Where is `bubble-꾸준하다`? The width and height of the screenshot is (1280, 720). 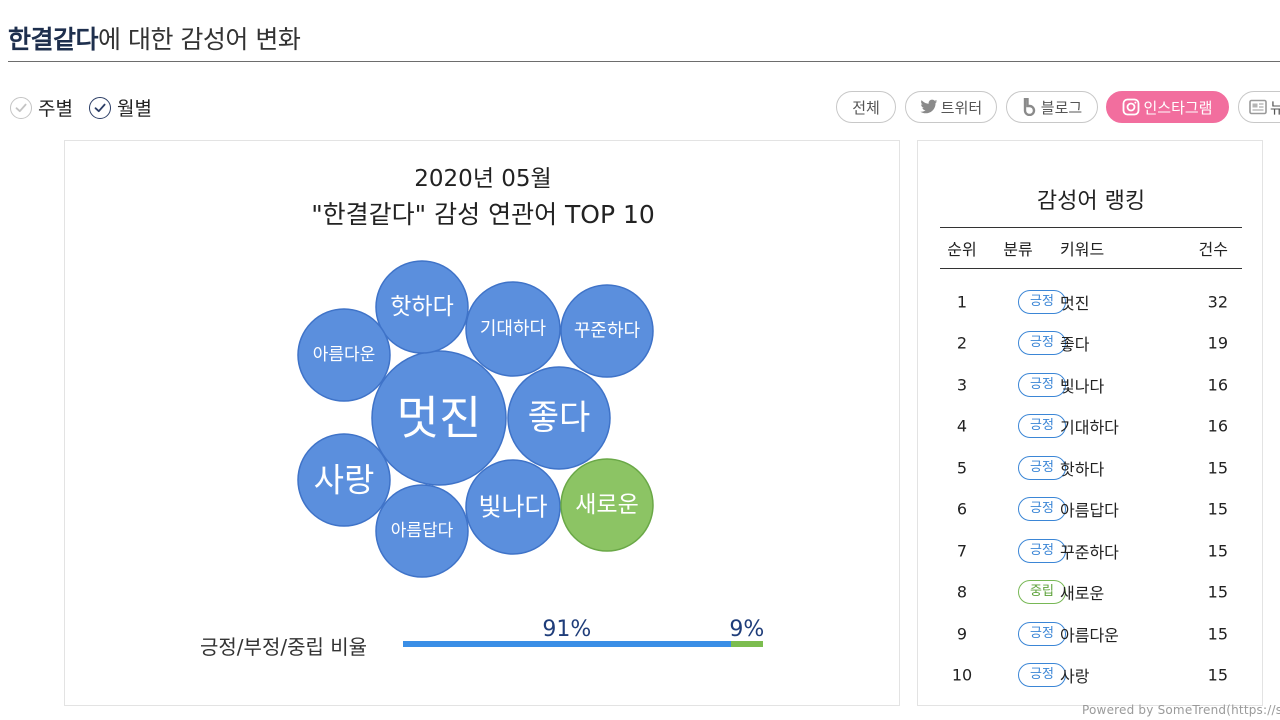
bubble-꾸준하다 is located at coordinates (607, 331).